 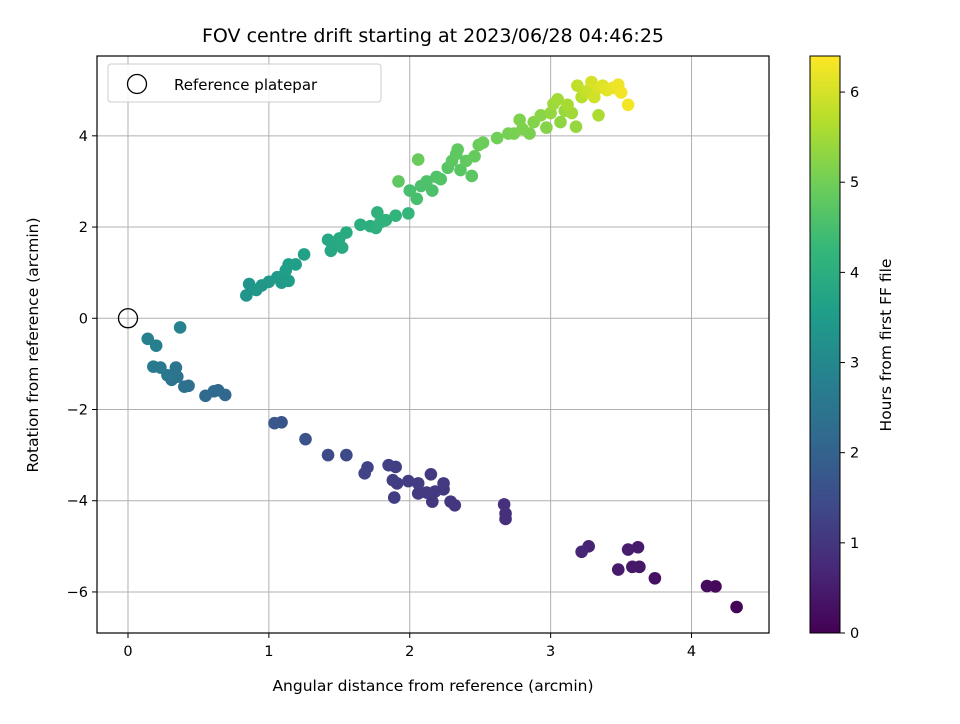 I want to click on legend-box, so click(x=244, y=83).